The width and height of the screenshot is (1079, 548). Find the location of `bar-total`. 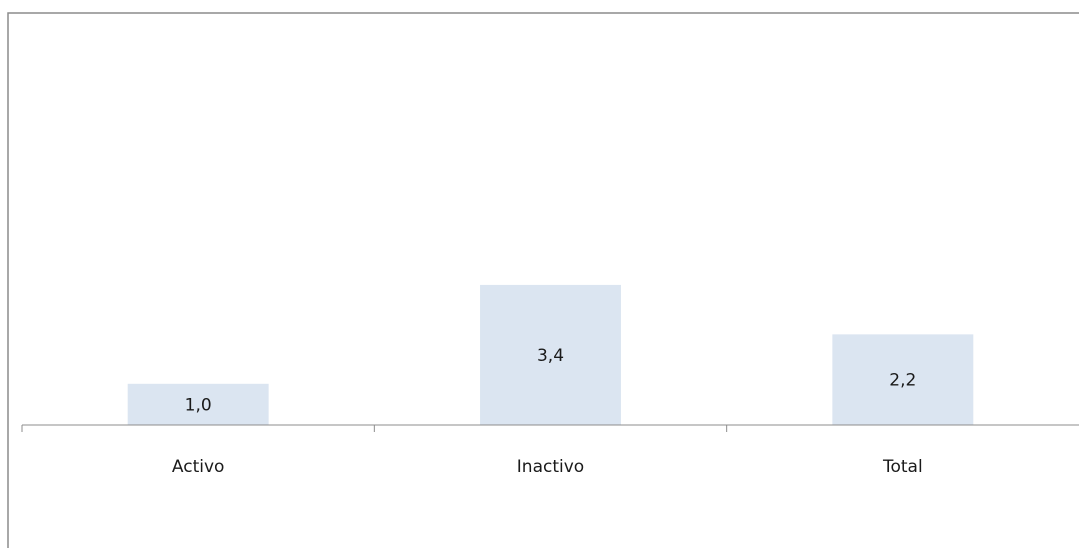

bar-total is located at coordinates (903, 379).